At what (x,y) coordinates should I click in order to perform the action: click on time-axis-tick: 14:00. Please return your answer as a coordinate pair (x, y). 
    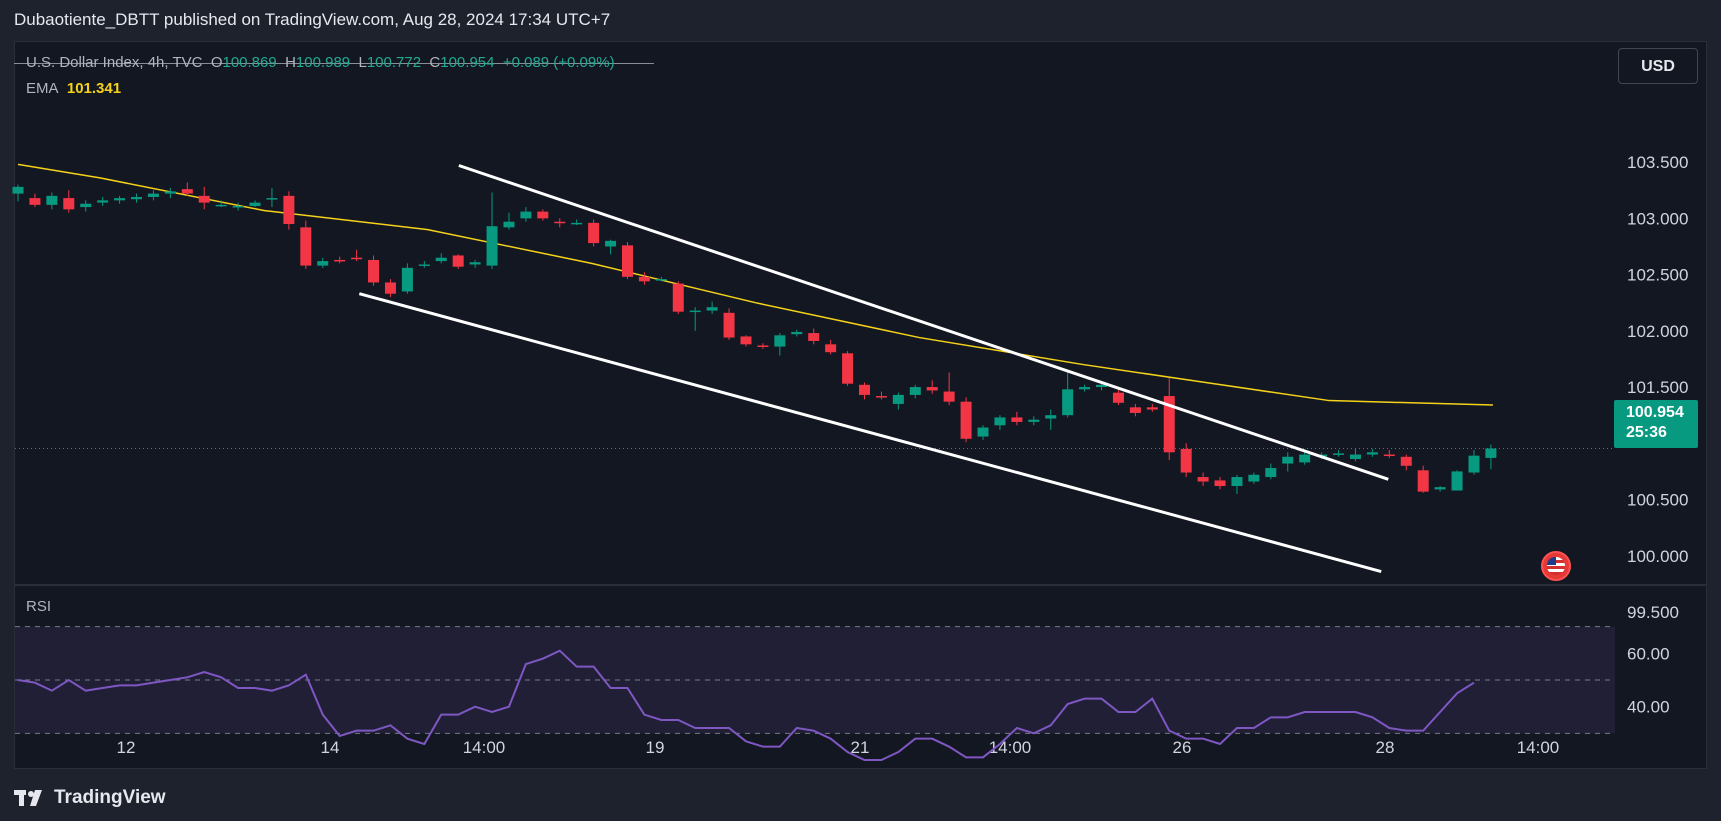
    Looking at the image, I should click on (1538, 747).